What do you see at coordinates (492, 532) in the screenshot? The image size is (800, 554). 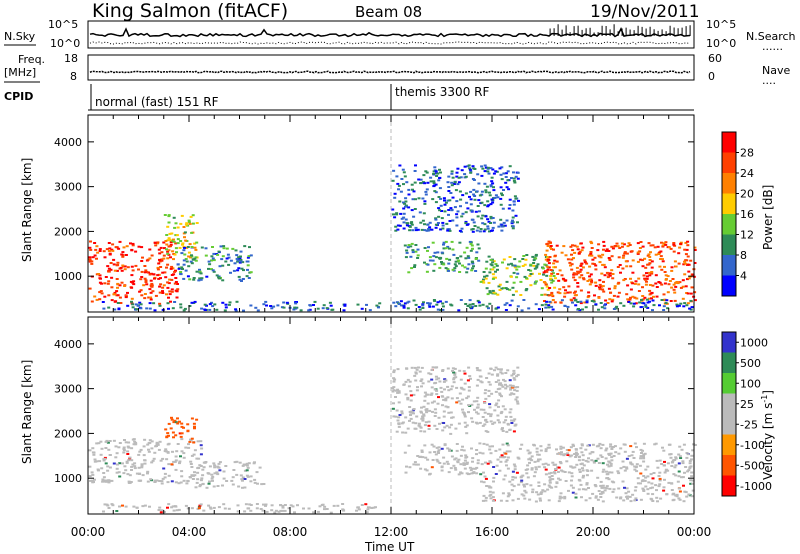 I see `time-tick-label: 16:00` at bounding box center [492, 532].